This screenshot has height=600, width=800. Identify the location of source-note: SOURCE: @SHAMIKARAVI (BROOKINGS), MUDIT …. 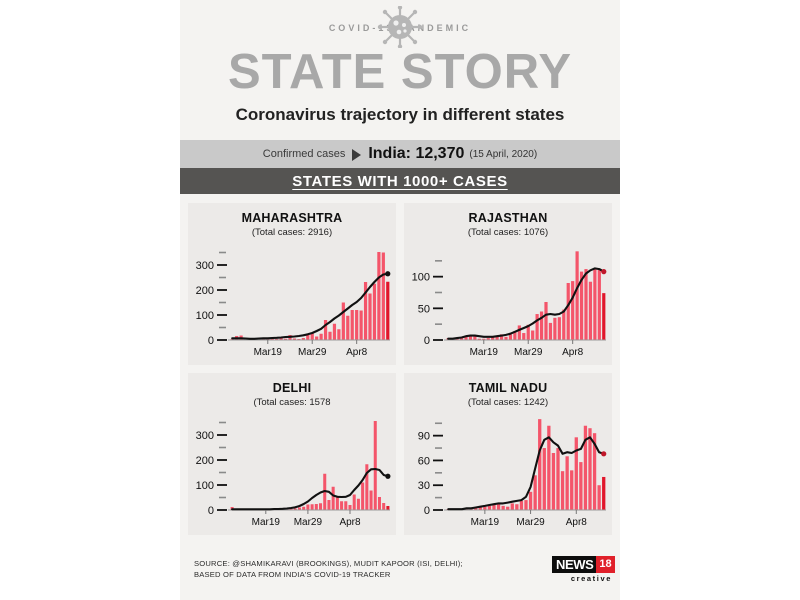
(344, 569).